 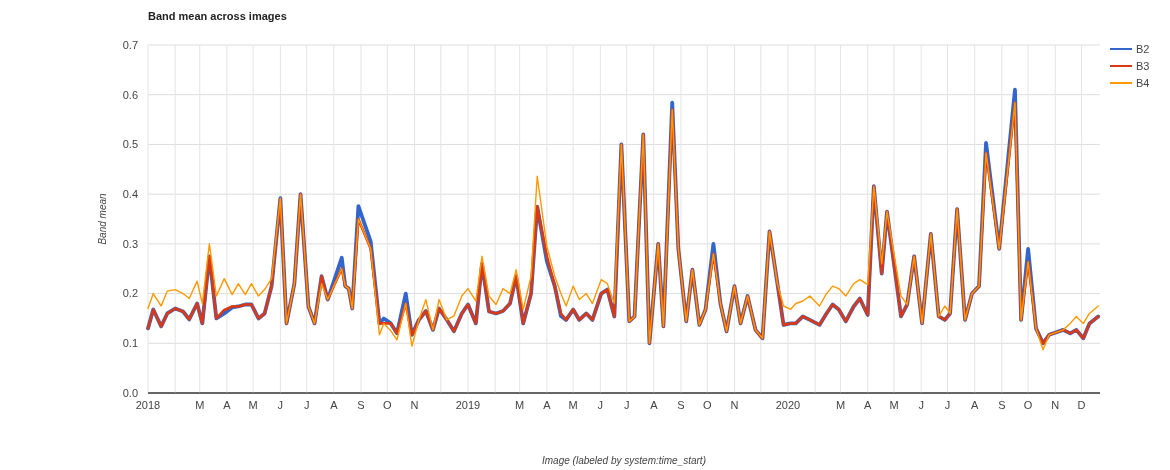 I want to click on x-axis-title: Image (labeled by system:time_start), so click(x=624, y=460).